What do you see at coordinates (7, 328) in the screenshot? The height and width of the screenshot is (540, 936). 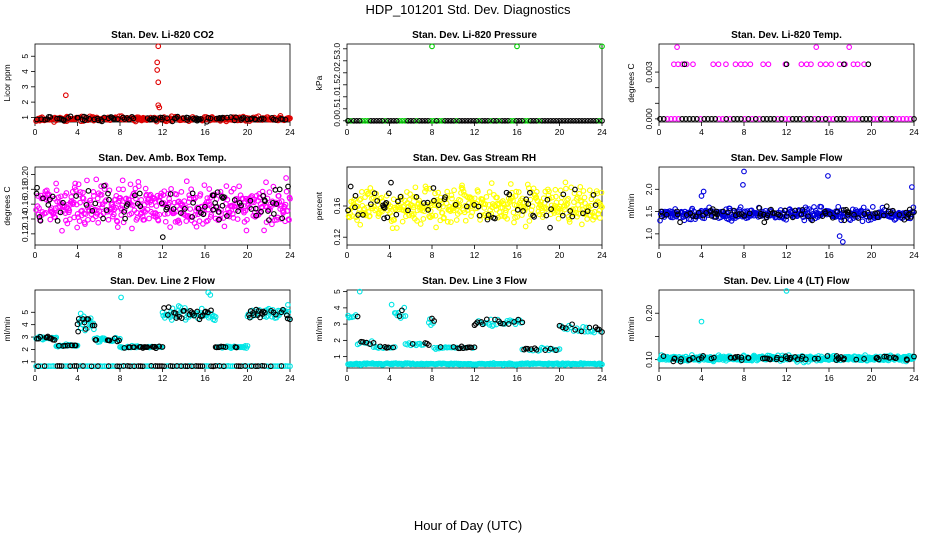 I see `y-axis-label: ml/min` at bounding box center [7, 328].